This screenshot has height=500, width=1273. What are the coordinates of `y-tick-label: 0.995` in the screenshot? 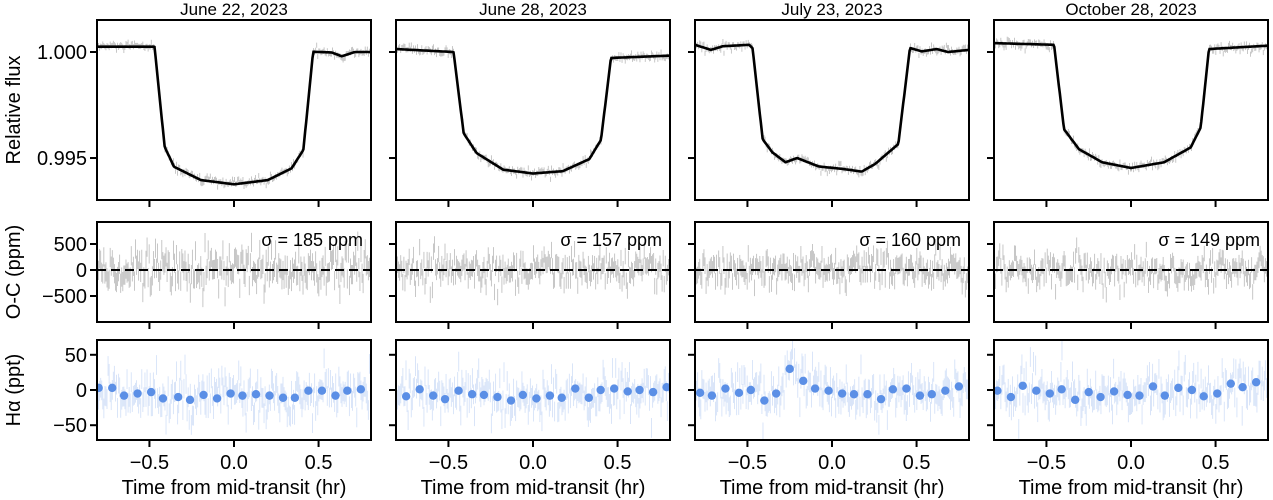 It's located at (62, 159).